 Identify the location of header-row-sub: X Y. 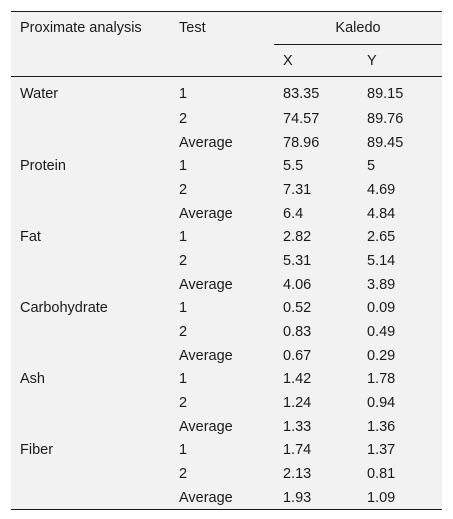
(226, 60).